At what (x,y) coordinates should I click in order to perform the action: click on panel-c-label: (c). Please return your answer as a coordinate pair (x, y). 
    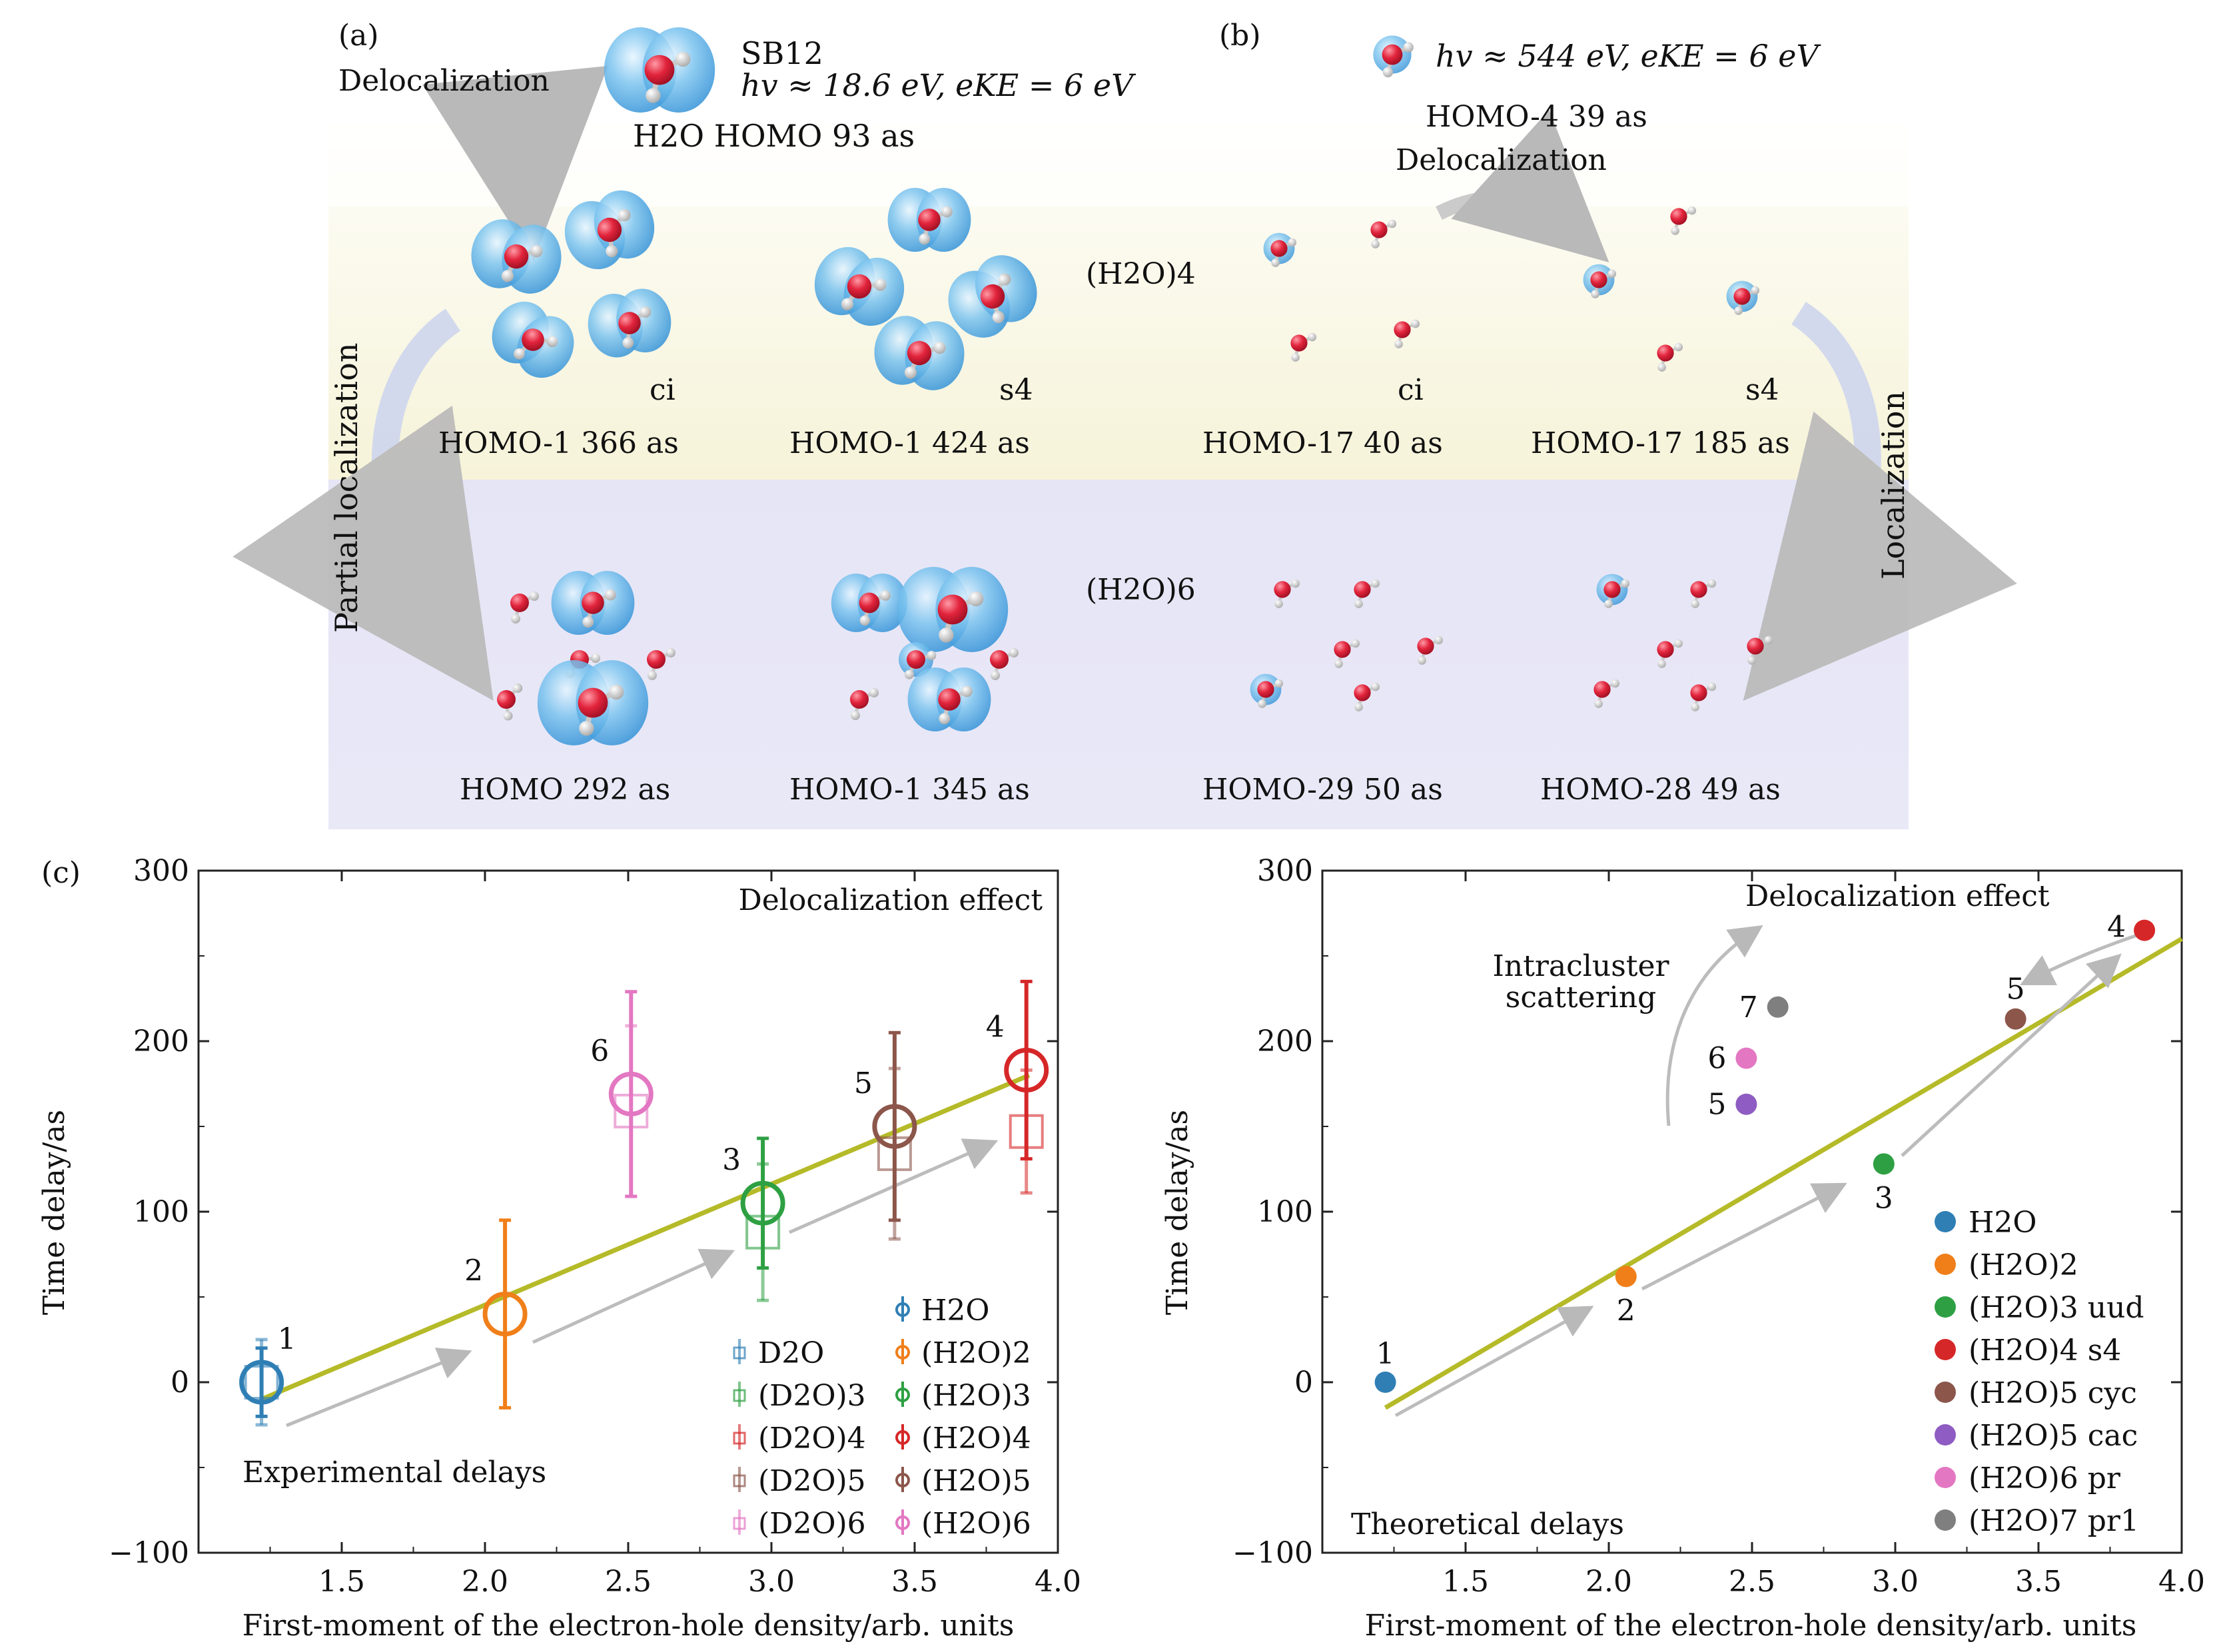
    Looking at the image, I should click on (61, 873).